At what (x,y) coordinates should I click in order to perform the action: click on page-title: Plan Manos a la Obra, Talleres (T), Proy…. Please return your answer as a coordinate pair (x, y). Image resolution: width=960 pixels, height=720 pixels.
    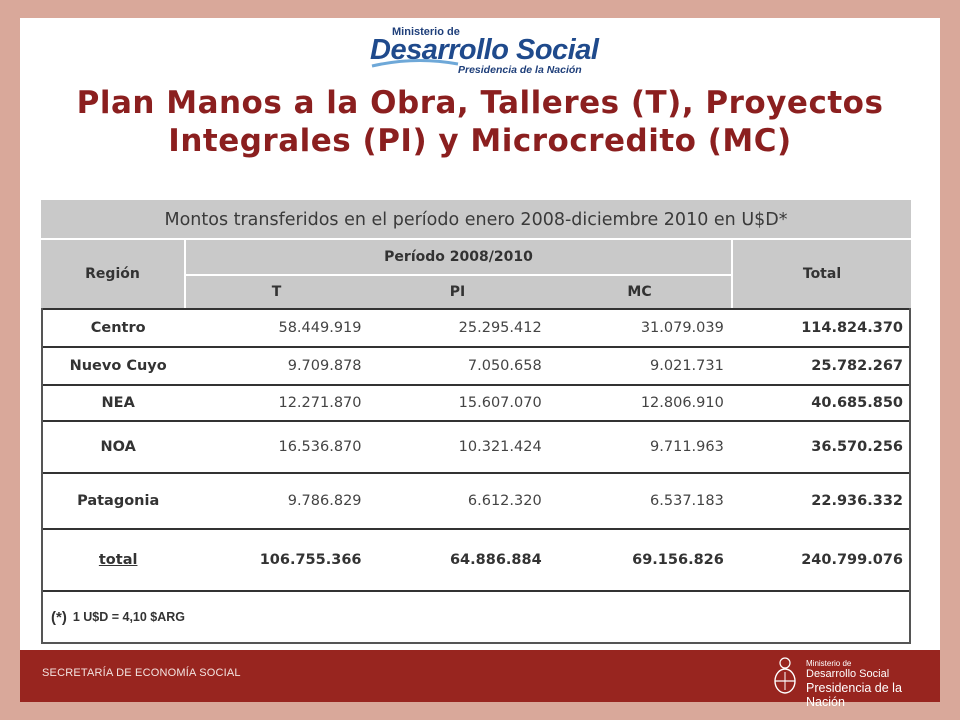
    Looking at the image, I should click on (480, 122).